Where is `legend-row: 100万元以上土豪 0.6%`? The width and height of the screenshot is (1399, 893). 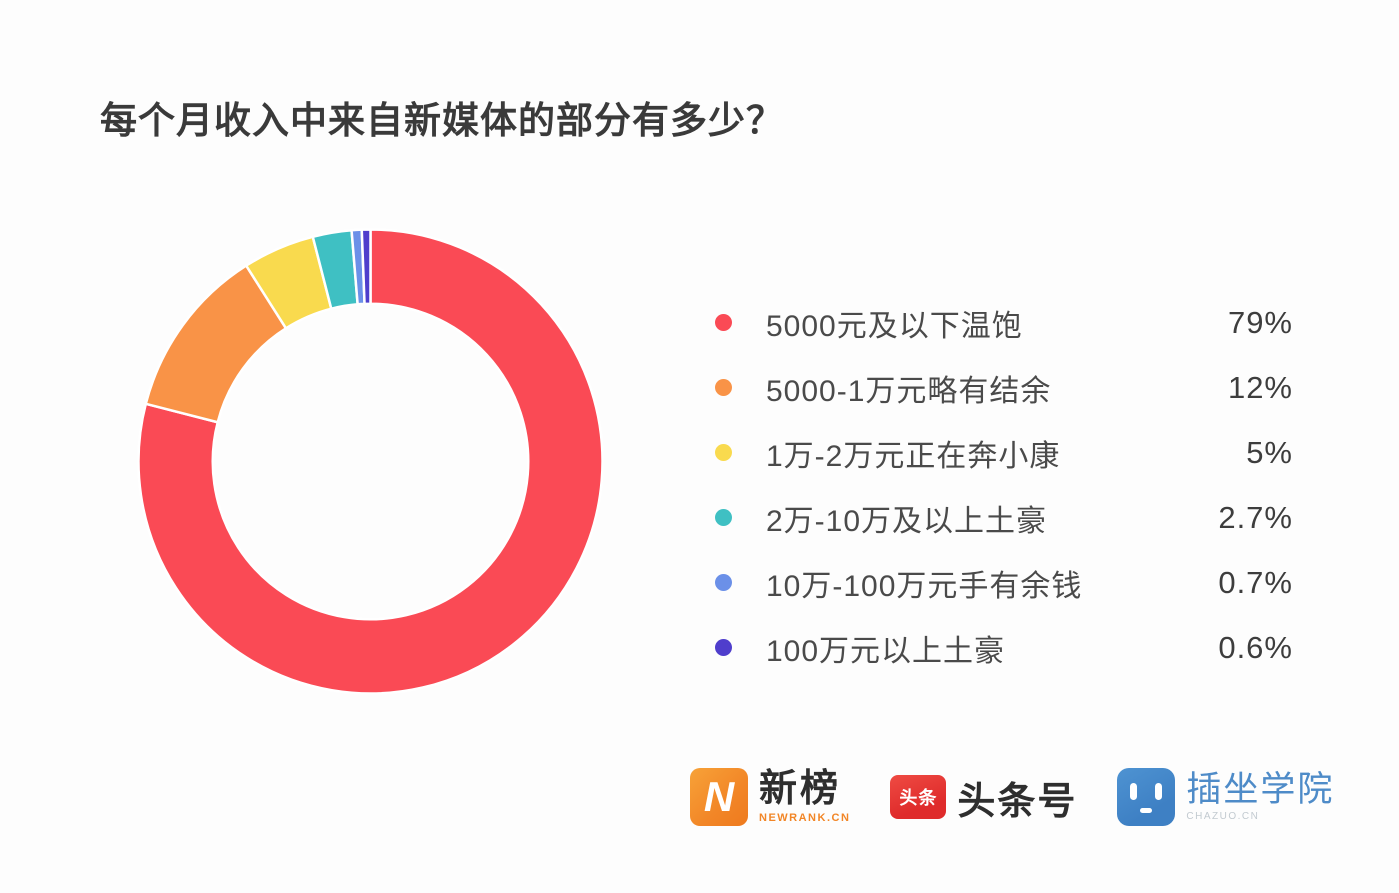
legend-row: 100万元以上土豪 0.6% is located at coordinates (1000, 647).